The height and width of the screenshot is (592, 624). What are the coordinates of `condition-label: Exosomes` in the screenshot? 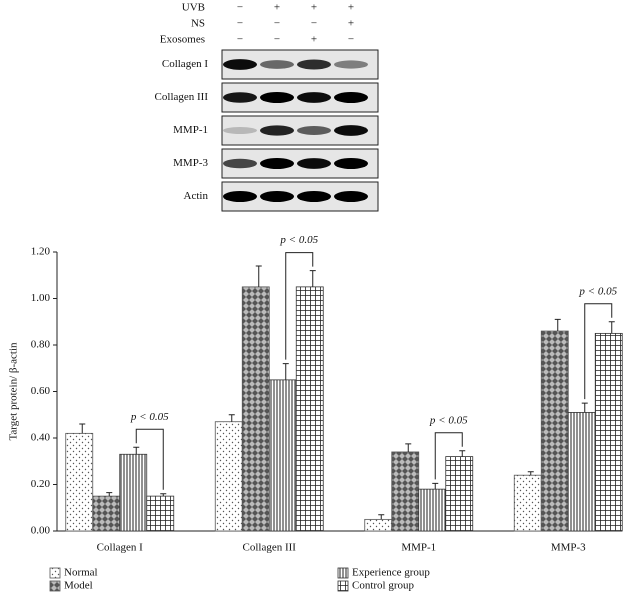 It's located at (182, 40).